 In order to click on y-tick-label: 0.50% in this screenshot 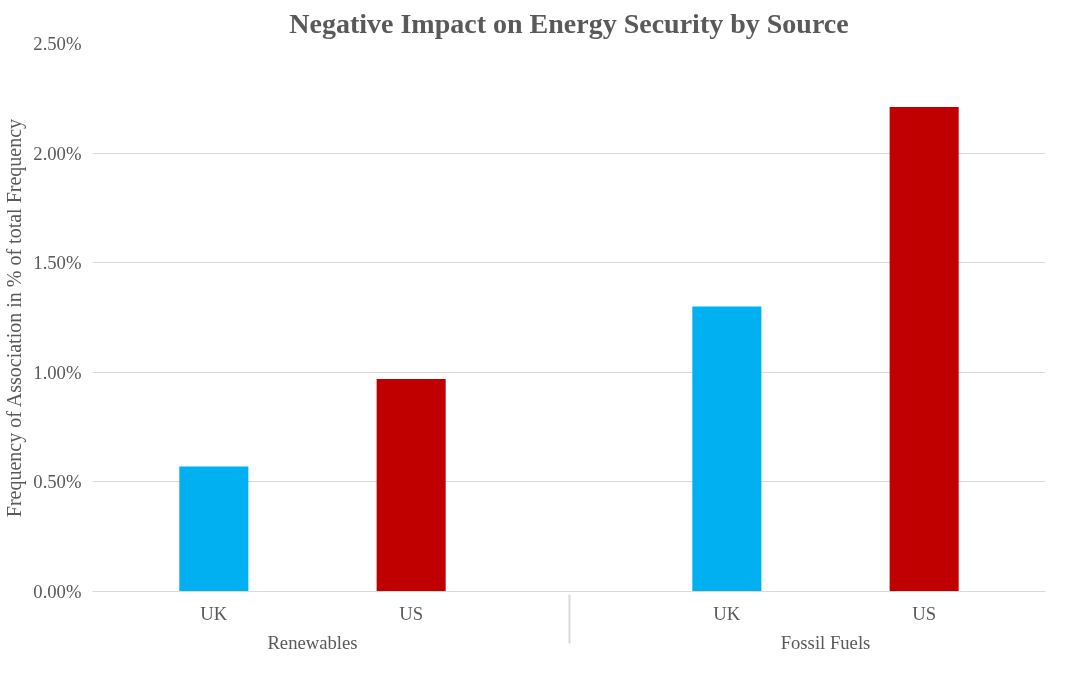, I will do `click(57, 482)`.